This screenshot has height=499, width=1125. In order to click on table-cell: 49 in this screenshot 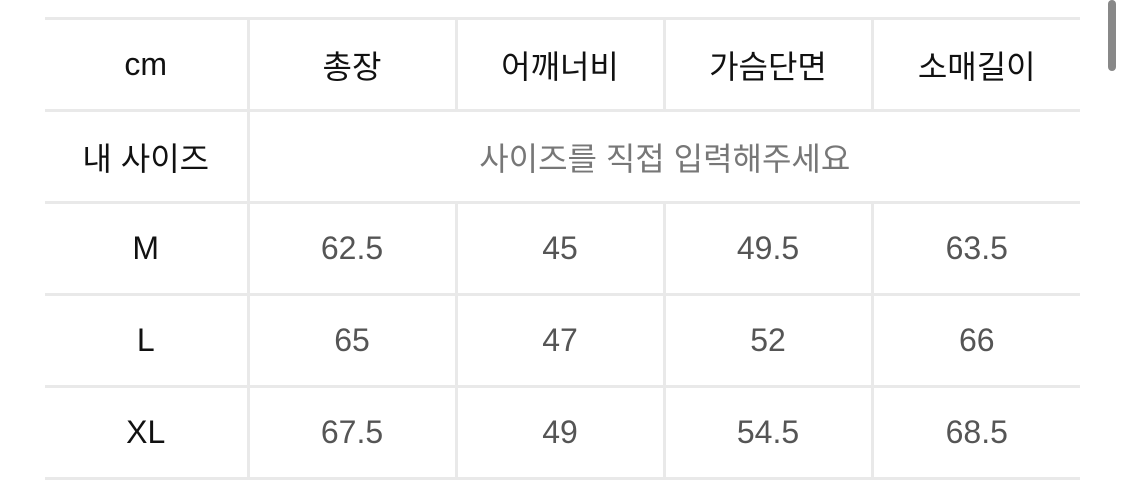, I will do `click(560, 432)`.